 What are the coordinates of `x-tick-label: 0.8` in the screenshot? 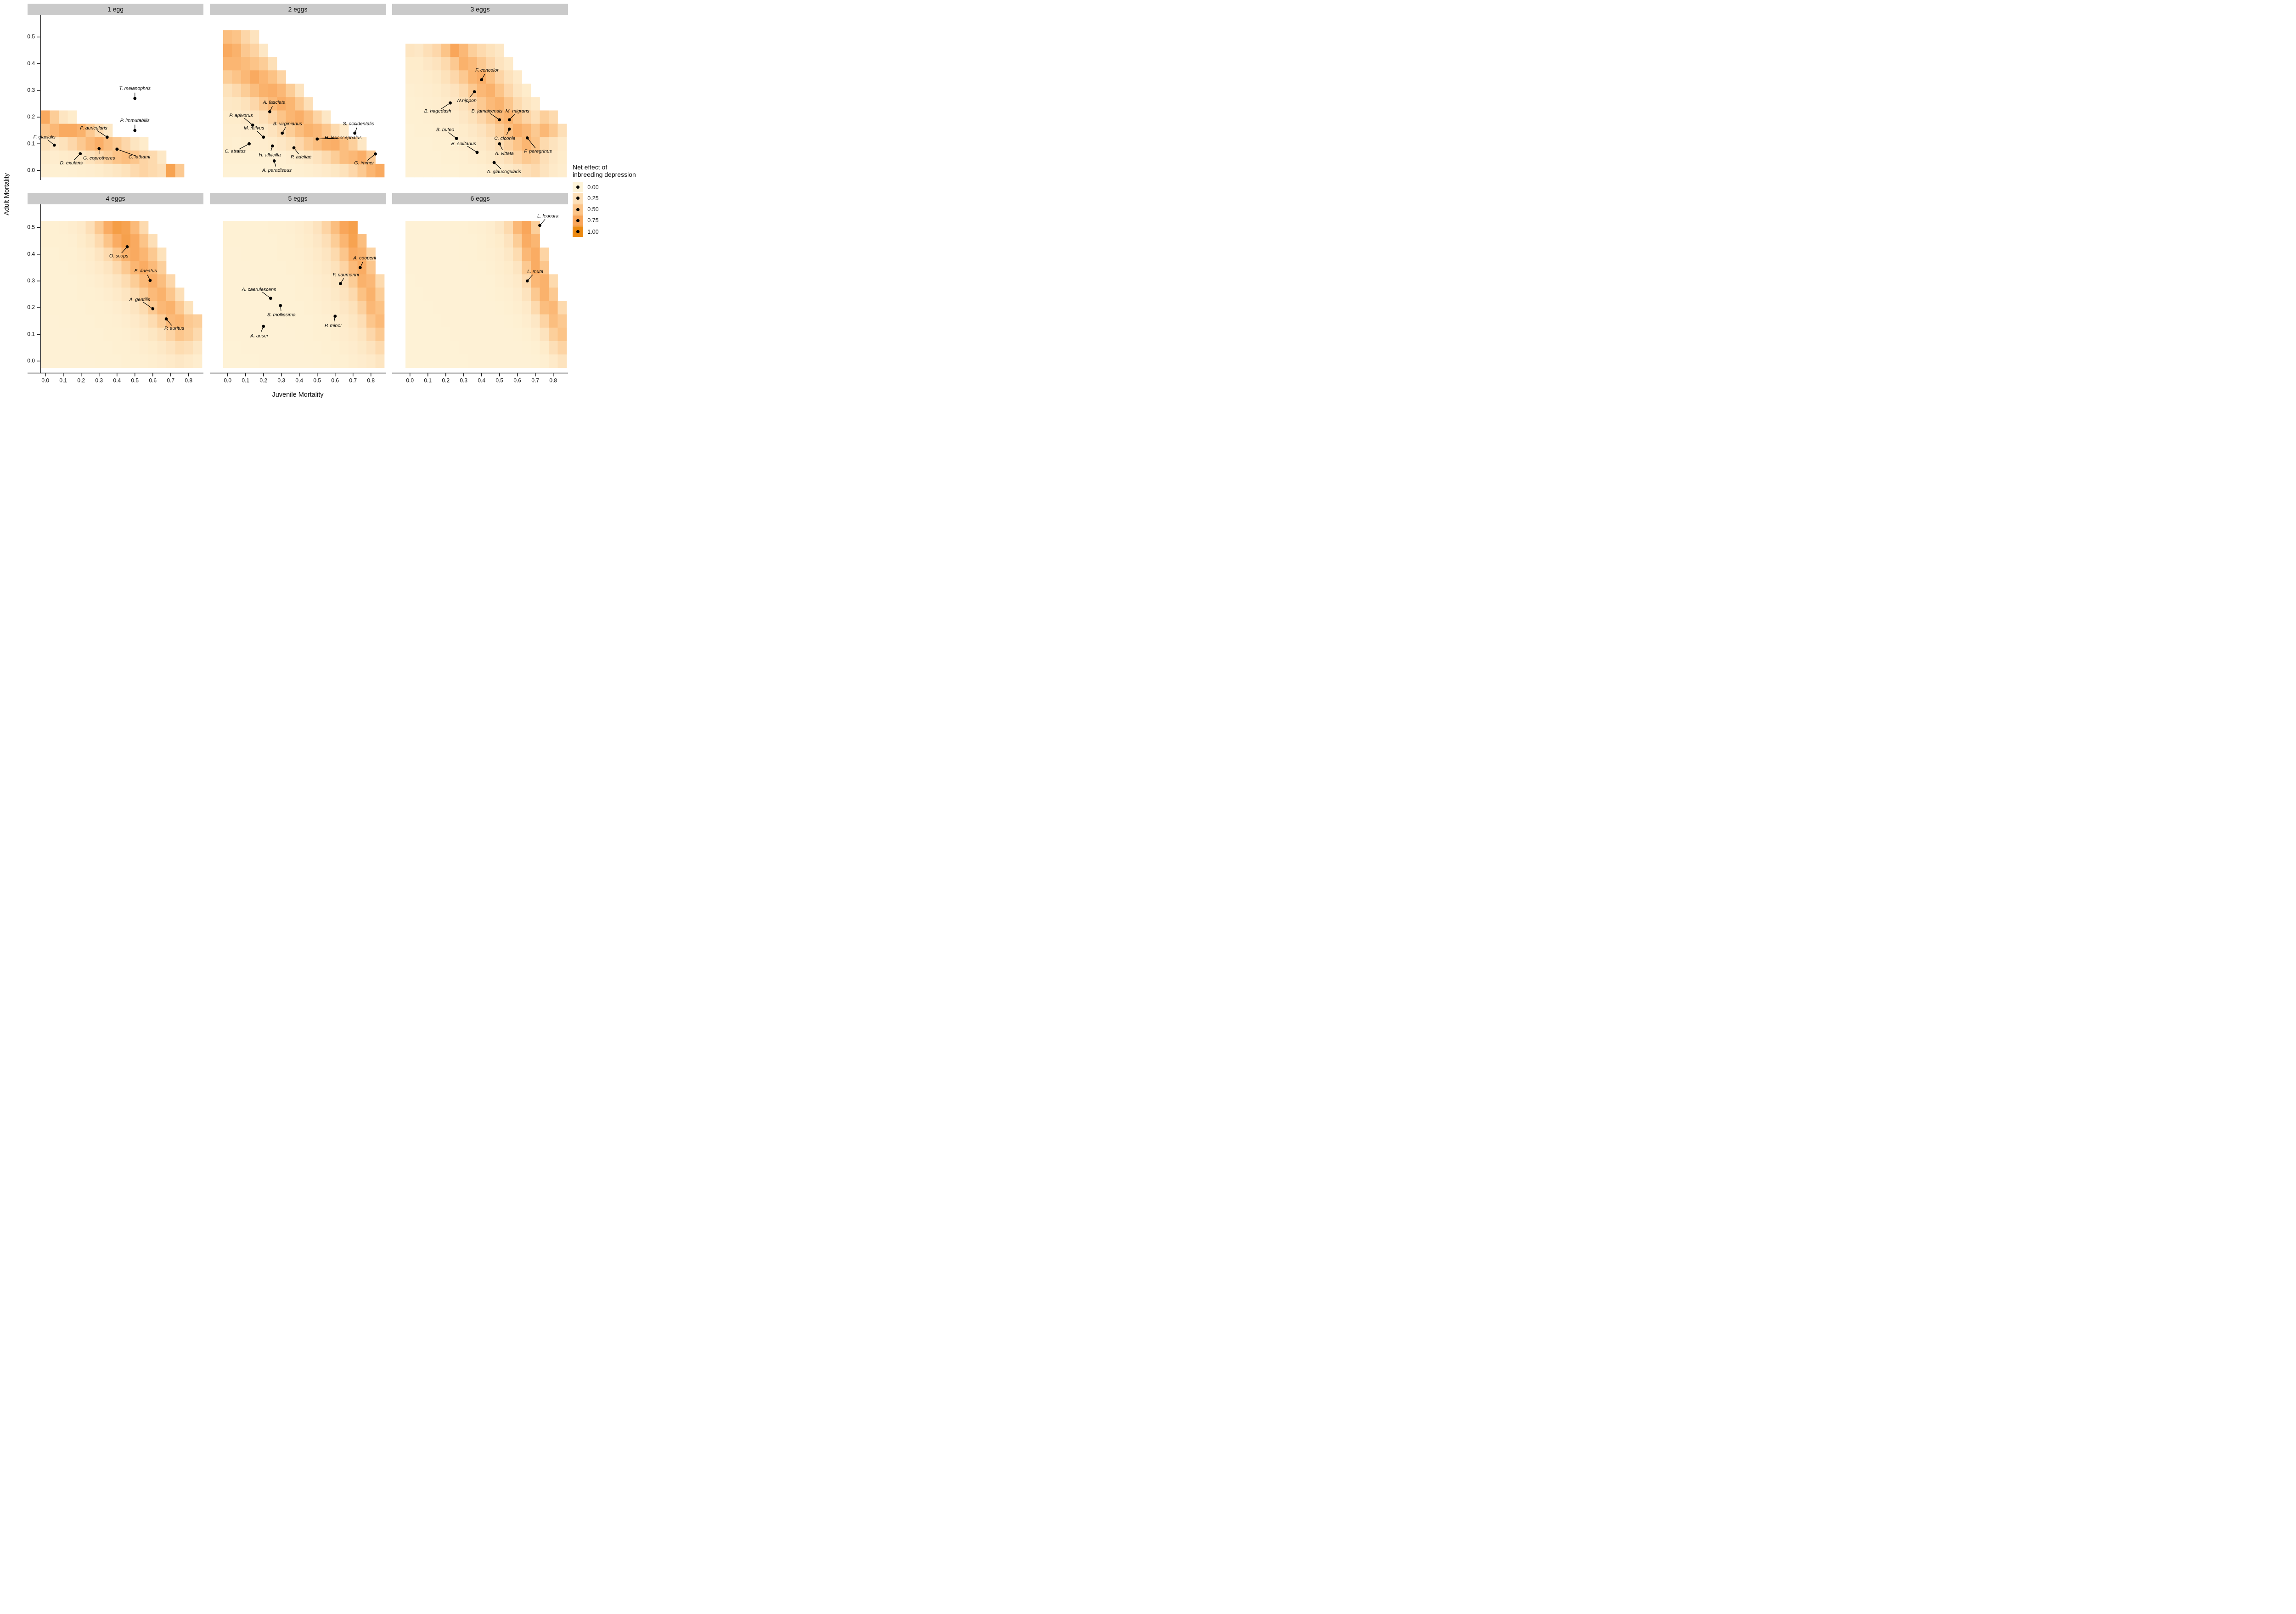 It's located at (553, 380).